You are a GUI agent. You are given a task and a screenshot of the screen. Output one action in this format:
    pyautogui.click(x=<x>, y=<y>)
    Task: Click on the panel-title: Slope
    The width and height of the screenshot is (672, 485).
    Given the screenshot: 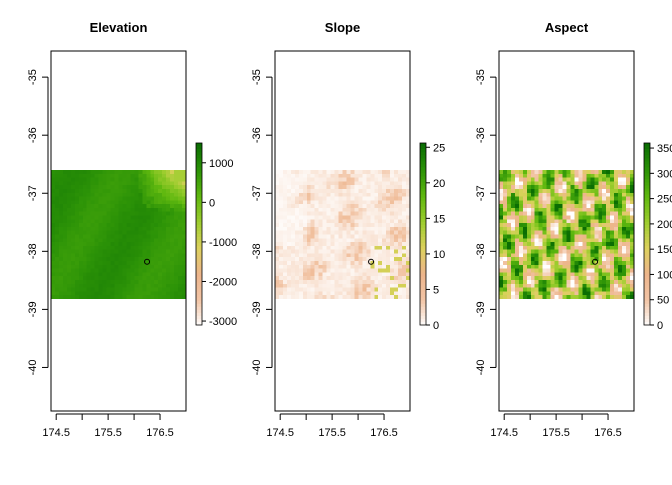 What is the action you would take?
    pyautogui.click(x=342, y=27)
    